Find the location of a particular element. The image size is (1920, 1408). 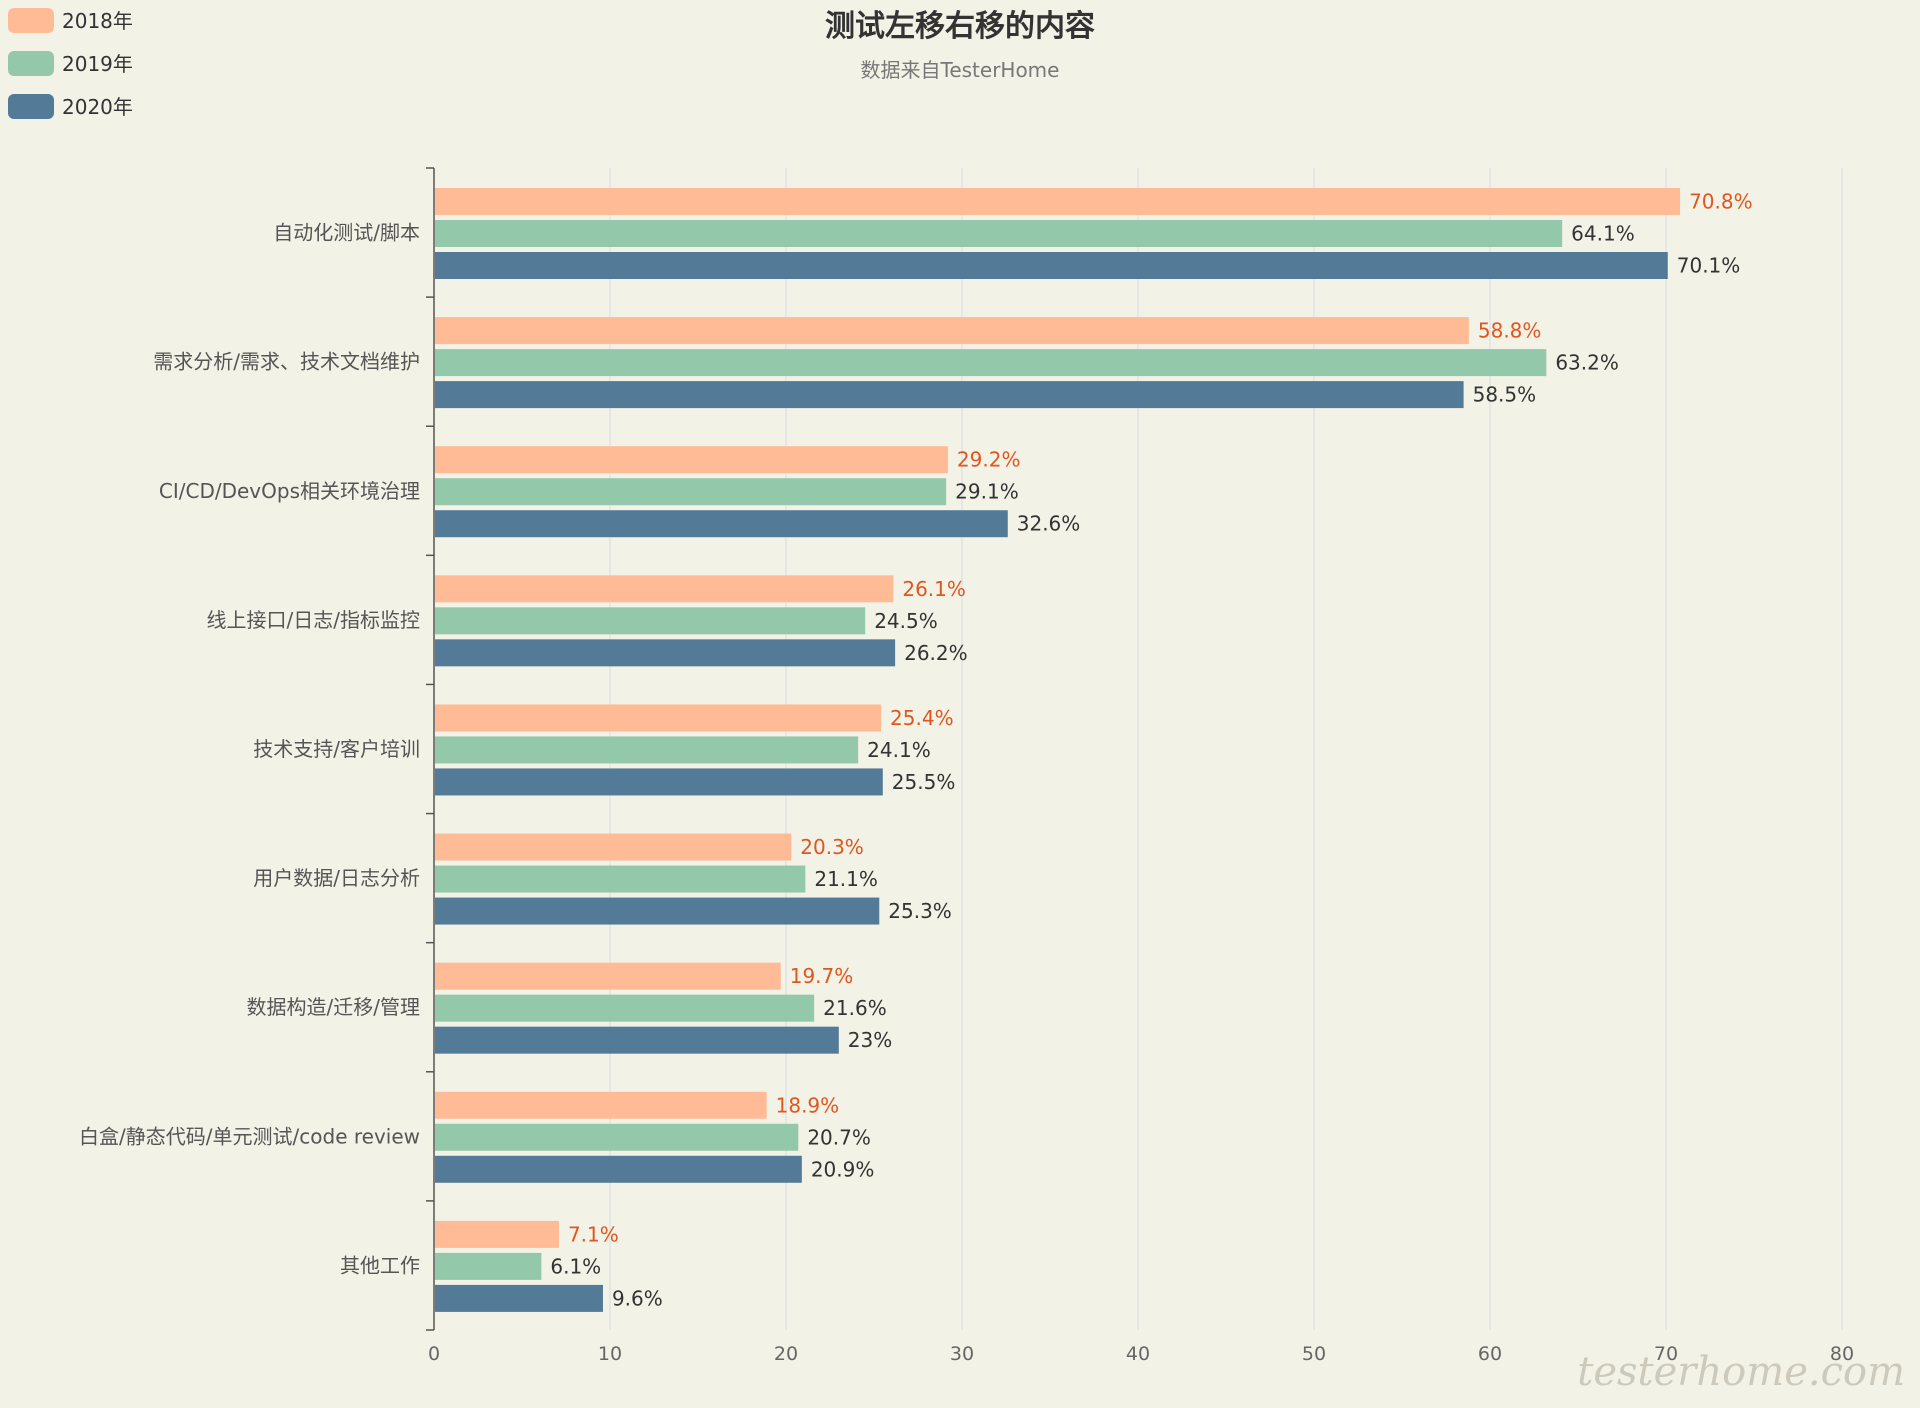

category-label-8: 其他工作 is located at coordinates (380, 1265).